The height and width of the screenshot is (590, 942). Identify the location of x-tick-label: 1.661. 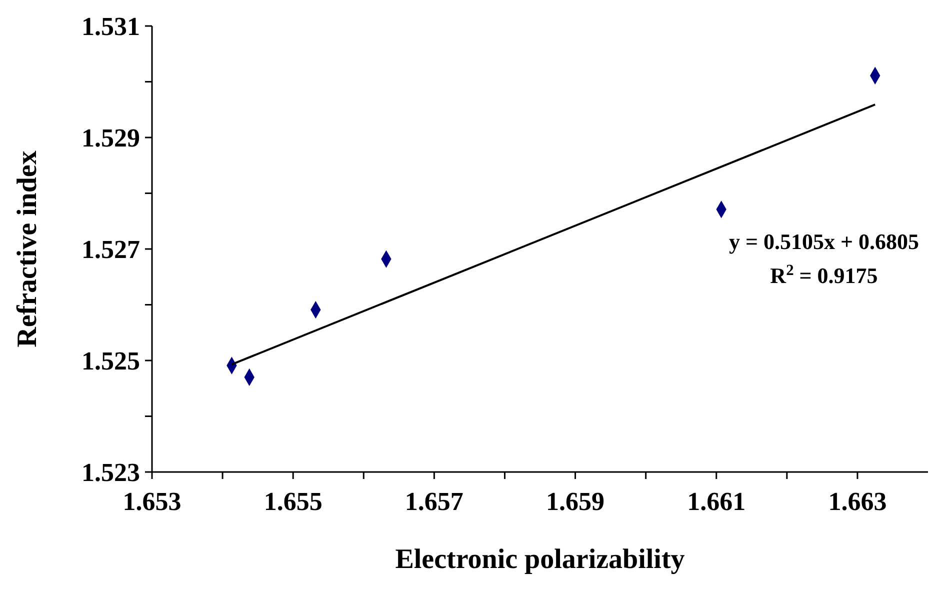
(716, 501).